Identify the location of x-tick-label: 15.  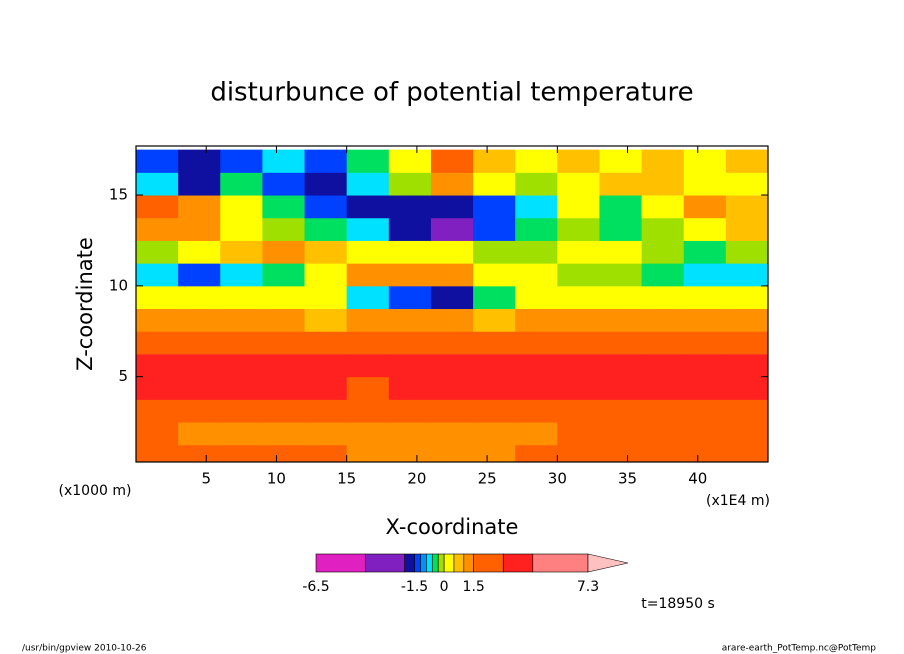
(346, 479).